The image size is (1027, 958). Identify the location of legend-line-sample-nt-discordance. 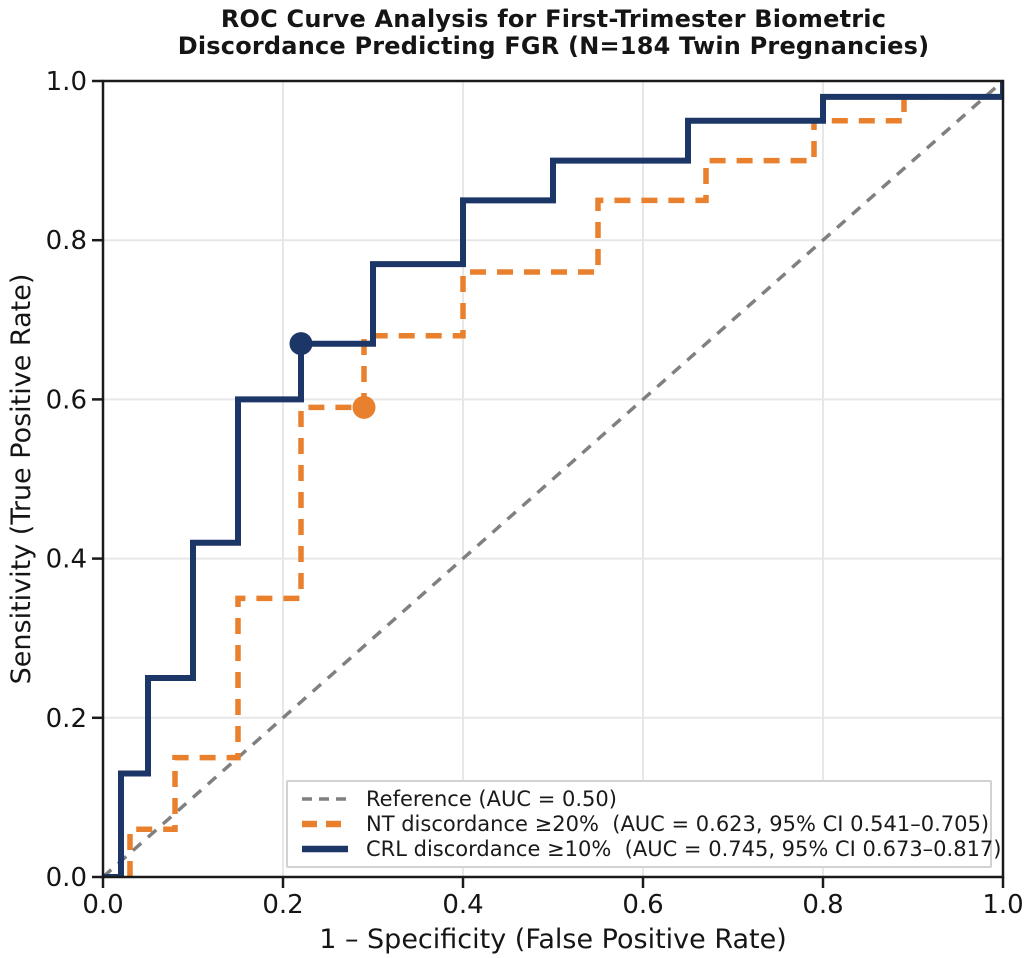
(325, 824).